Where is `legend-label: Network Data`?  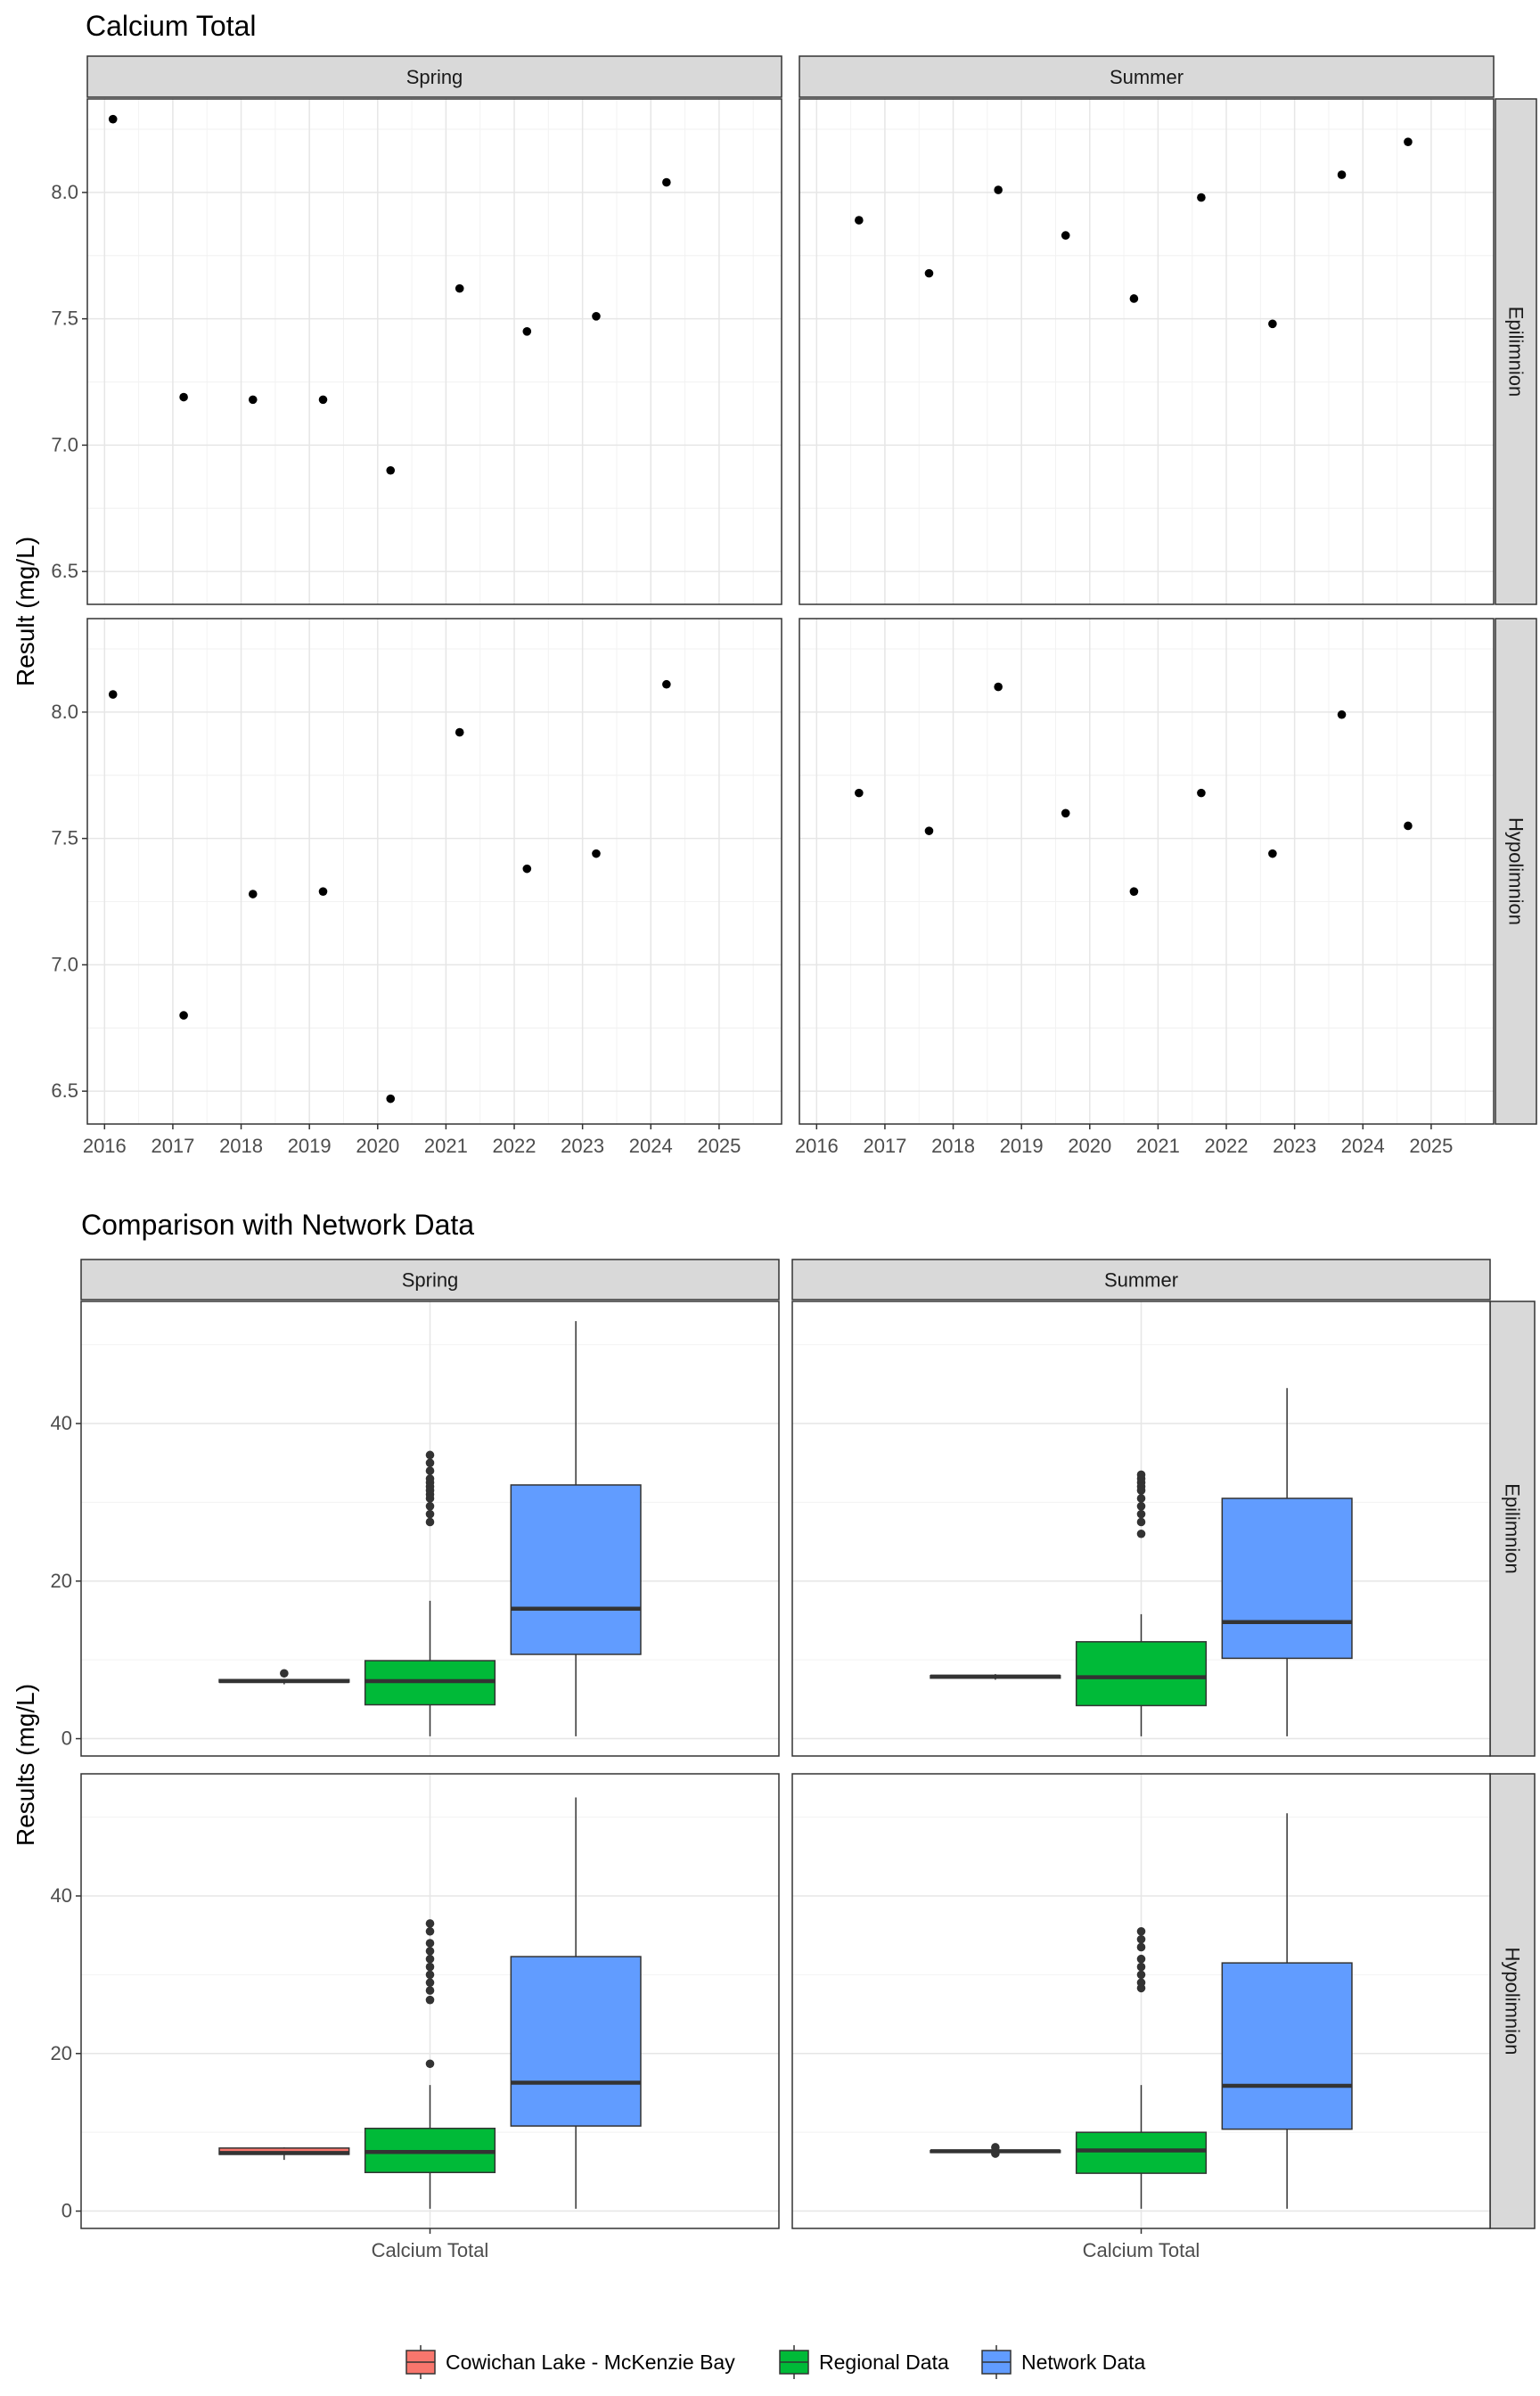
legend-label: Network Data is located at coordinates (1083, 2362).